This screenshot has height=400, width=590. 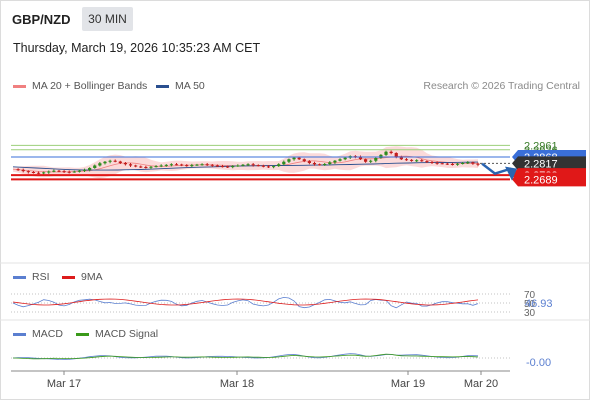 What do you see at coordinates (248, 162) in the screenshot?
I see `candles` at bounding box center [248, 162].